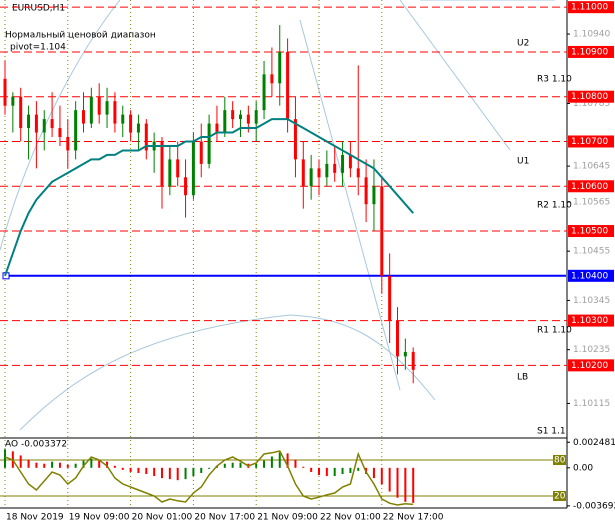  Describe the element at coordinates (38, 48) in the screenshot. I see `annotation: pivot=1.104` at that location.